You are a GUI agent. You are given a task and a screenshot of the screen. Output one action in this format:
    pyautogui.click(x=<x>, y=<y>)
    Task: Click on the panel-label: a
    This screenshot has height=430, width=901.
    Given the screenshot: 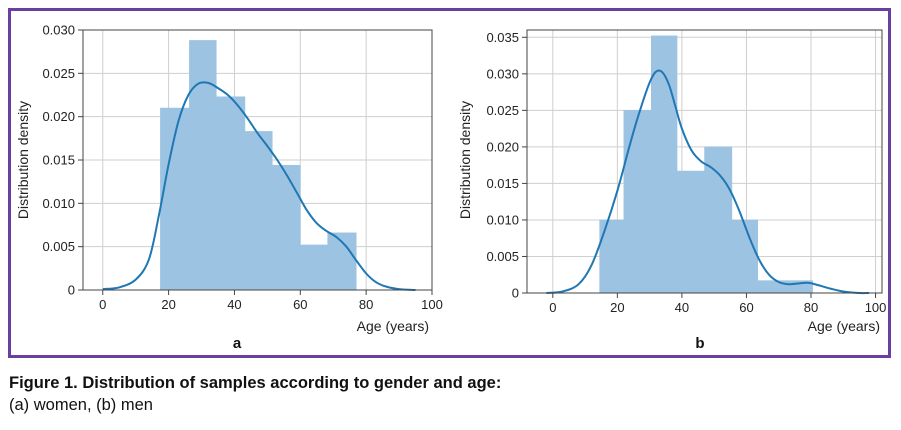 What is the action you would take?
    pyautogui.click(x=237, y=343)
    